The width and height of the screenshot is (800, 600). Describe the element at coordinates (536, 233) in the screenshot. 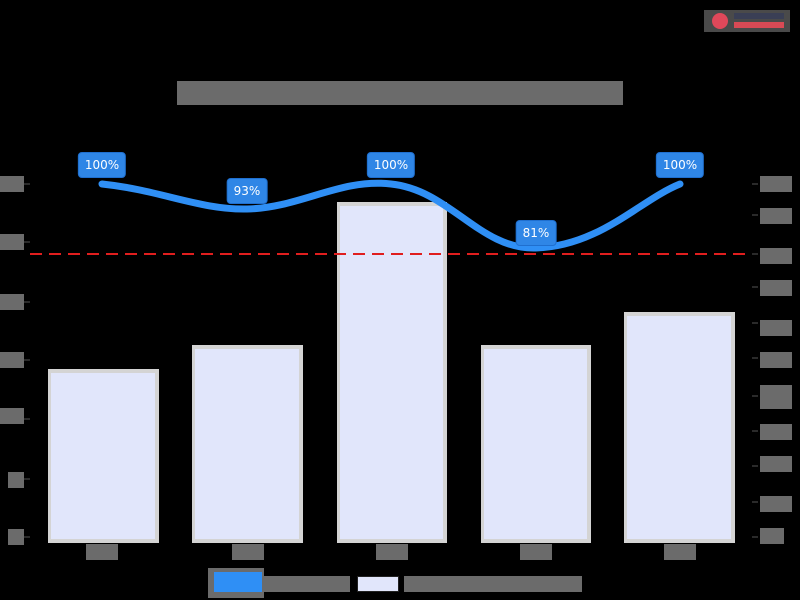

I see `data-label: 81%` at that location.